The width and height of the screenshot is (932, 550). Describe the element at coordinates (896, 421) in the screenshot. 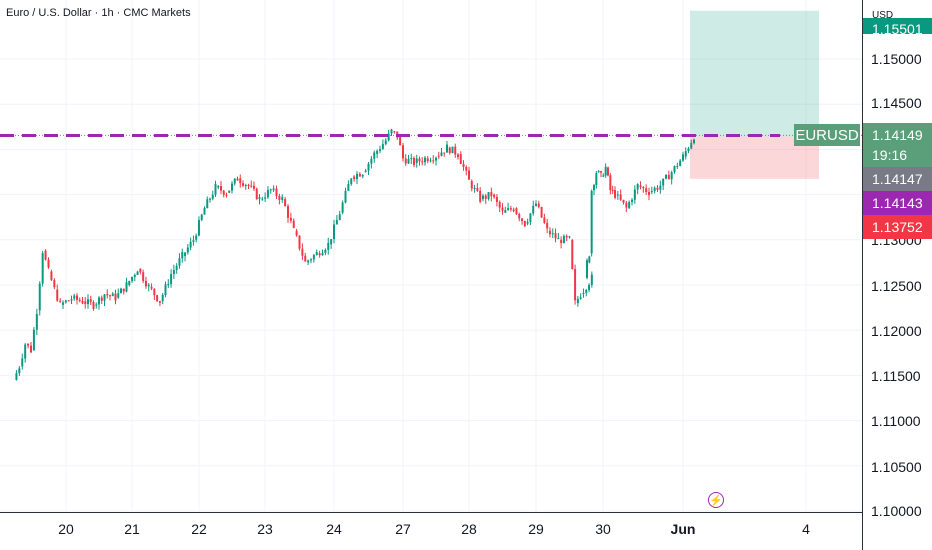

I see `price-tick: 1.11000` at that location.